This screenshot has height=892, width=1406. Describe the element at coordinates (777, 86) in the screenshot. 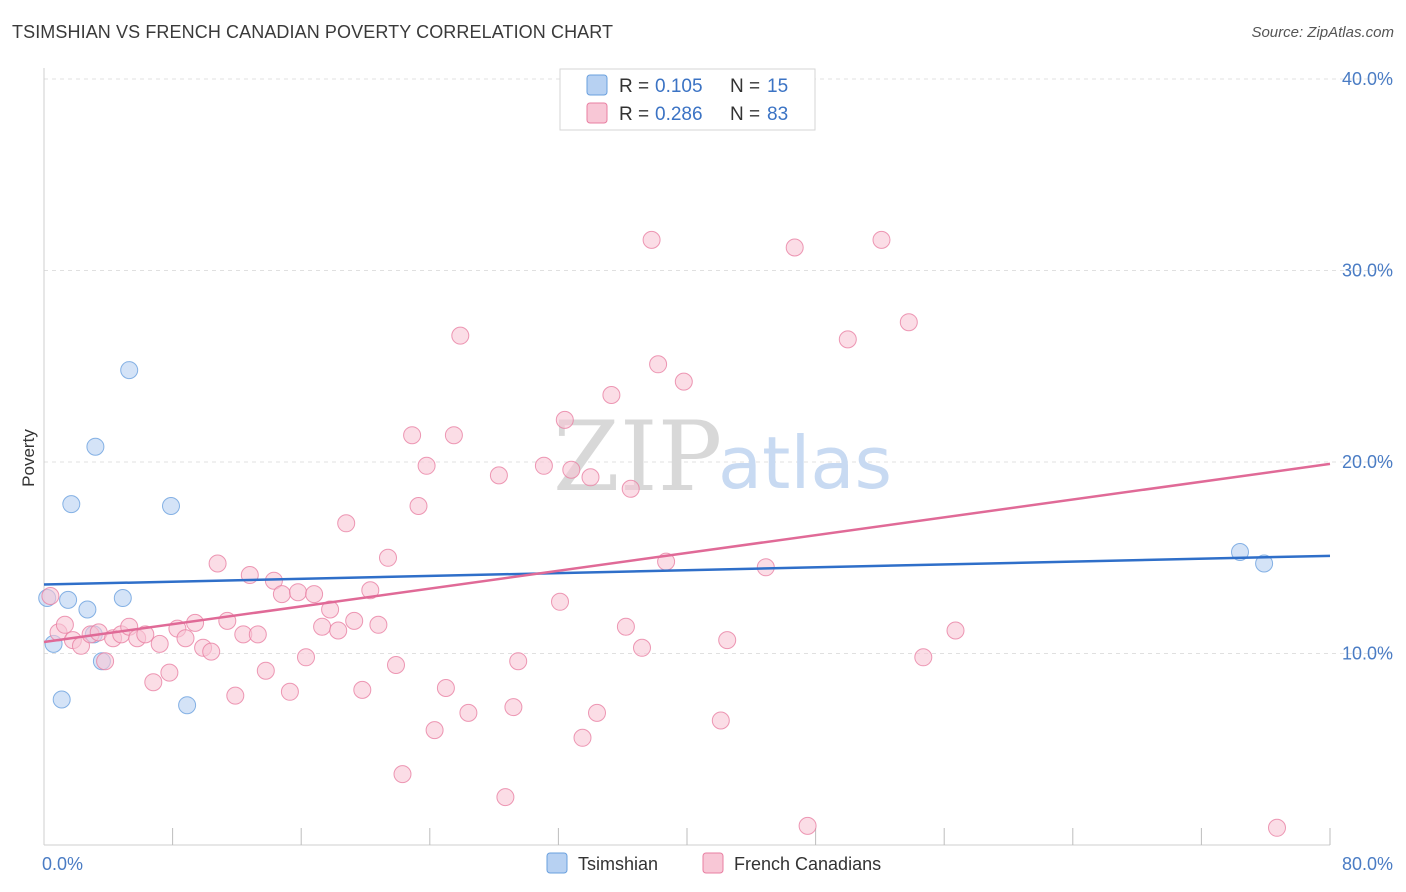

I see `legend-n-value-1: 15` at that location.